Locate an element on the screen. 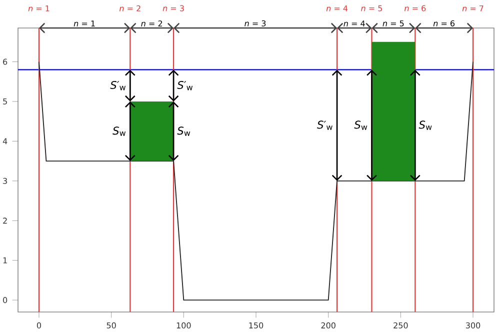 This screenshot has width=500, height=332. y-tick-label: 1 is located at coordinates (5, 260).